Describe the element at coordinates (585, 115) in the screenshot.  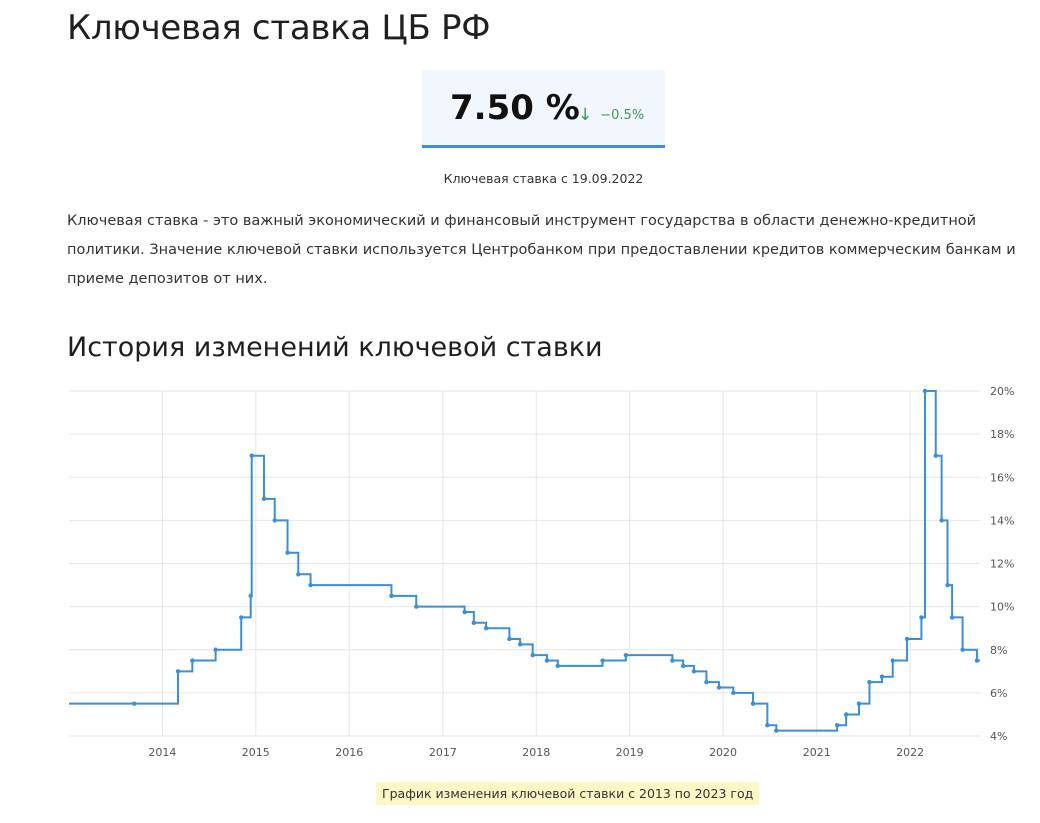
I see `arrow-down-icon: ↓` at that location.